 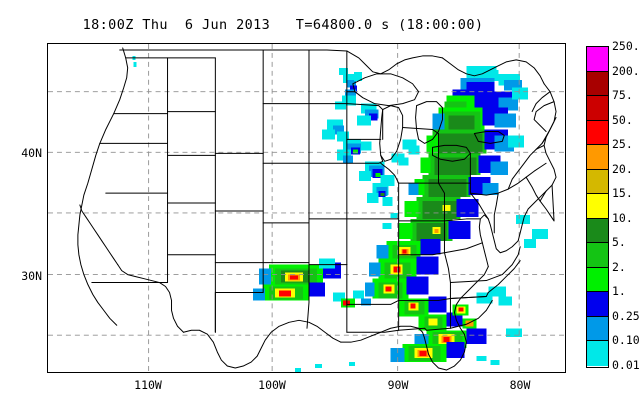 What do you see at coordinates (370, 137) in the screenshot?
I see `precip-upper-midwest` at bounding box center [370, 137].